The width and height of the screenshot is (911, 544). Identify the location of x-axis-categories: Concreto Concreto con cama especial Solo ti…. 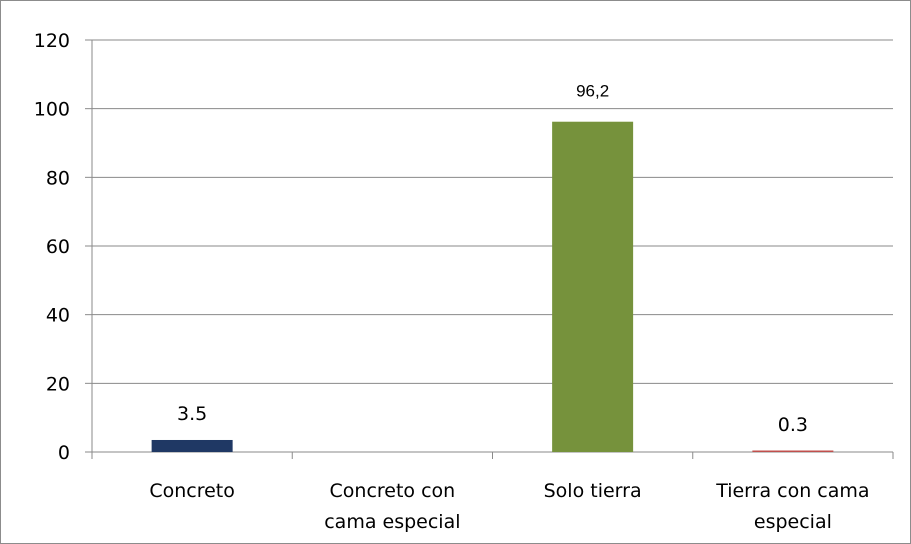
(509, 506).